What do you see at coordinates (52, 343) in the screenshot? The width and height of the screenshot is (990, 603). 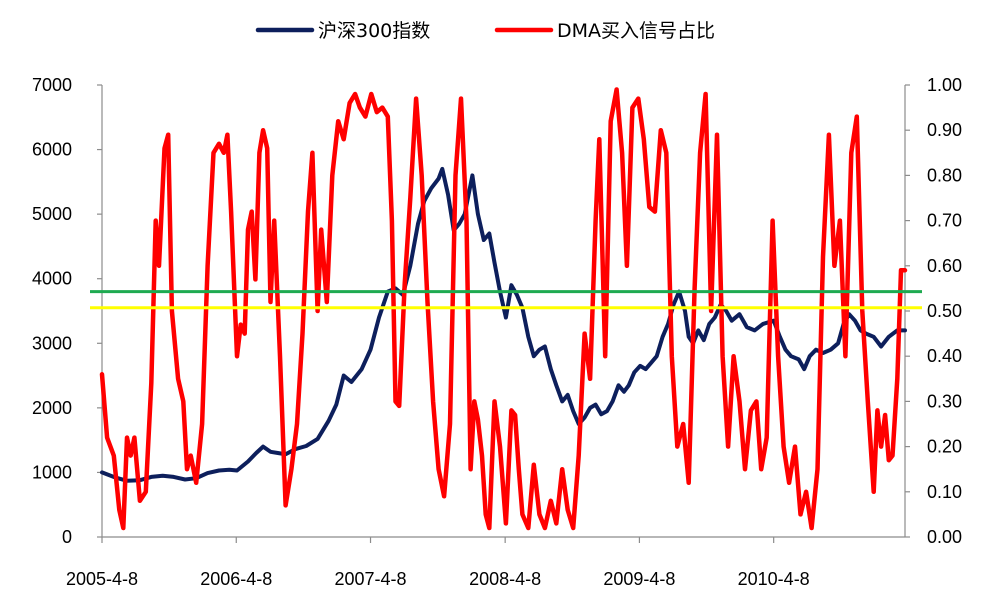 I see `y-left-tick-label: 3000` at bounding box center [52, 343].